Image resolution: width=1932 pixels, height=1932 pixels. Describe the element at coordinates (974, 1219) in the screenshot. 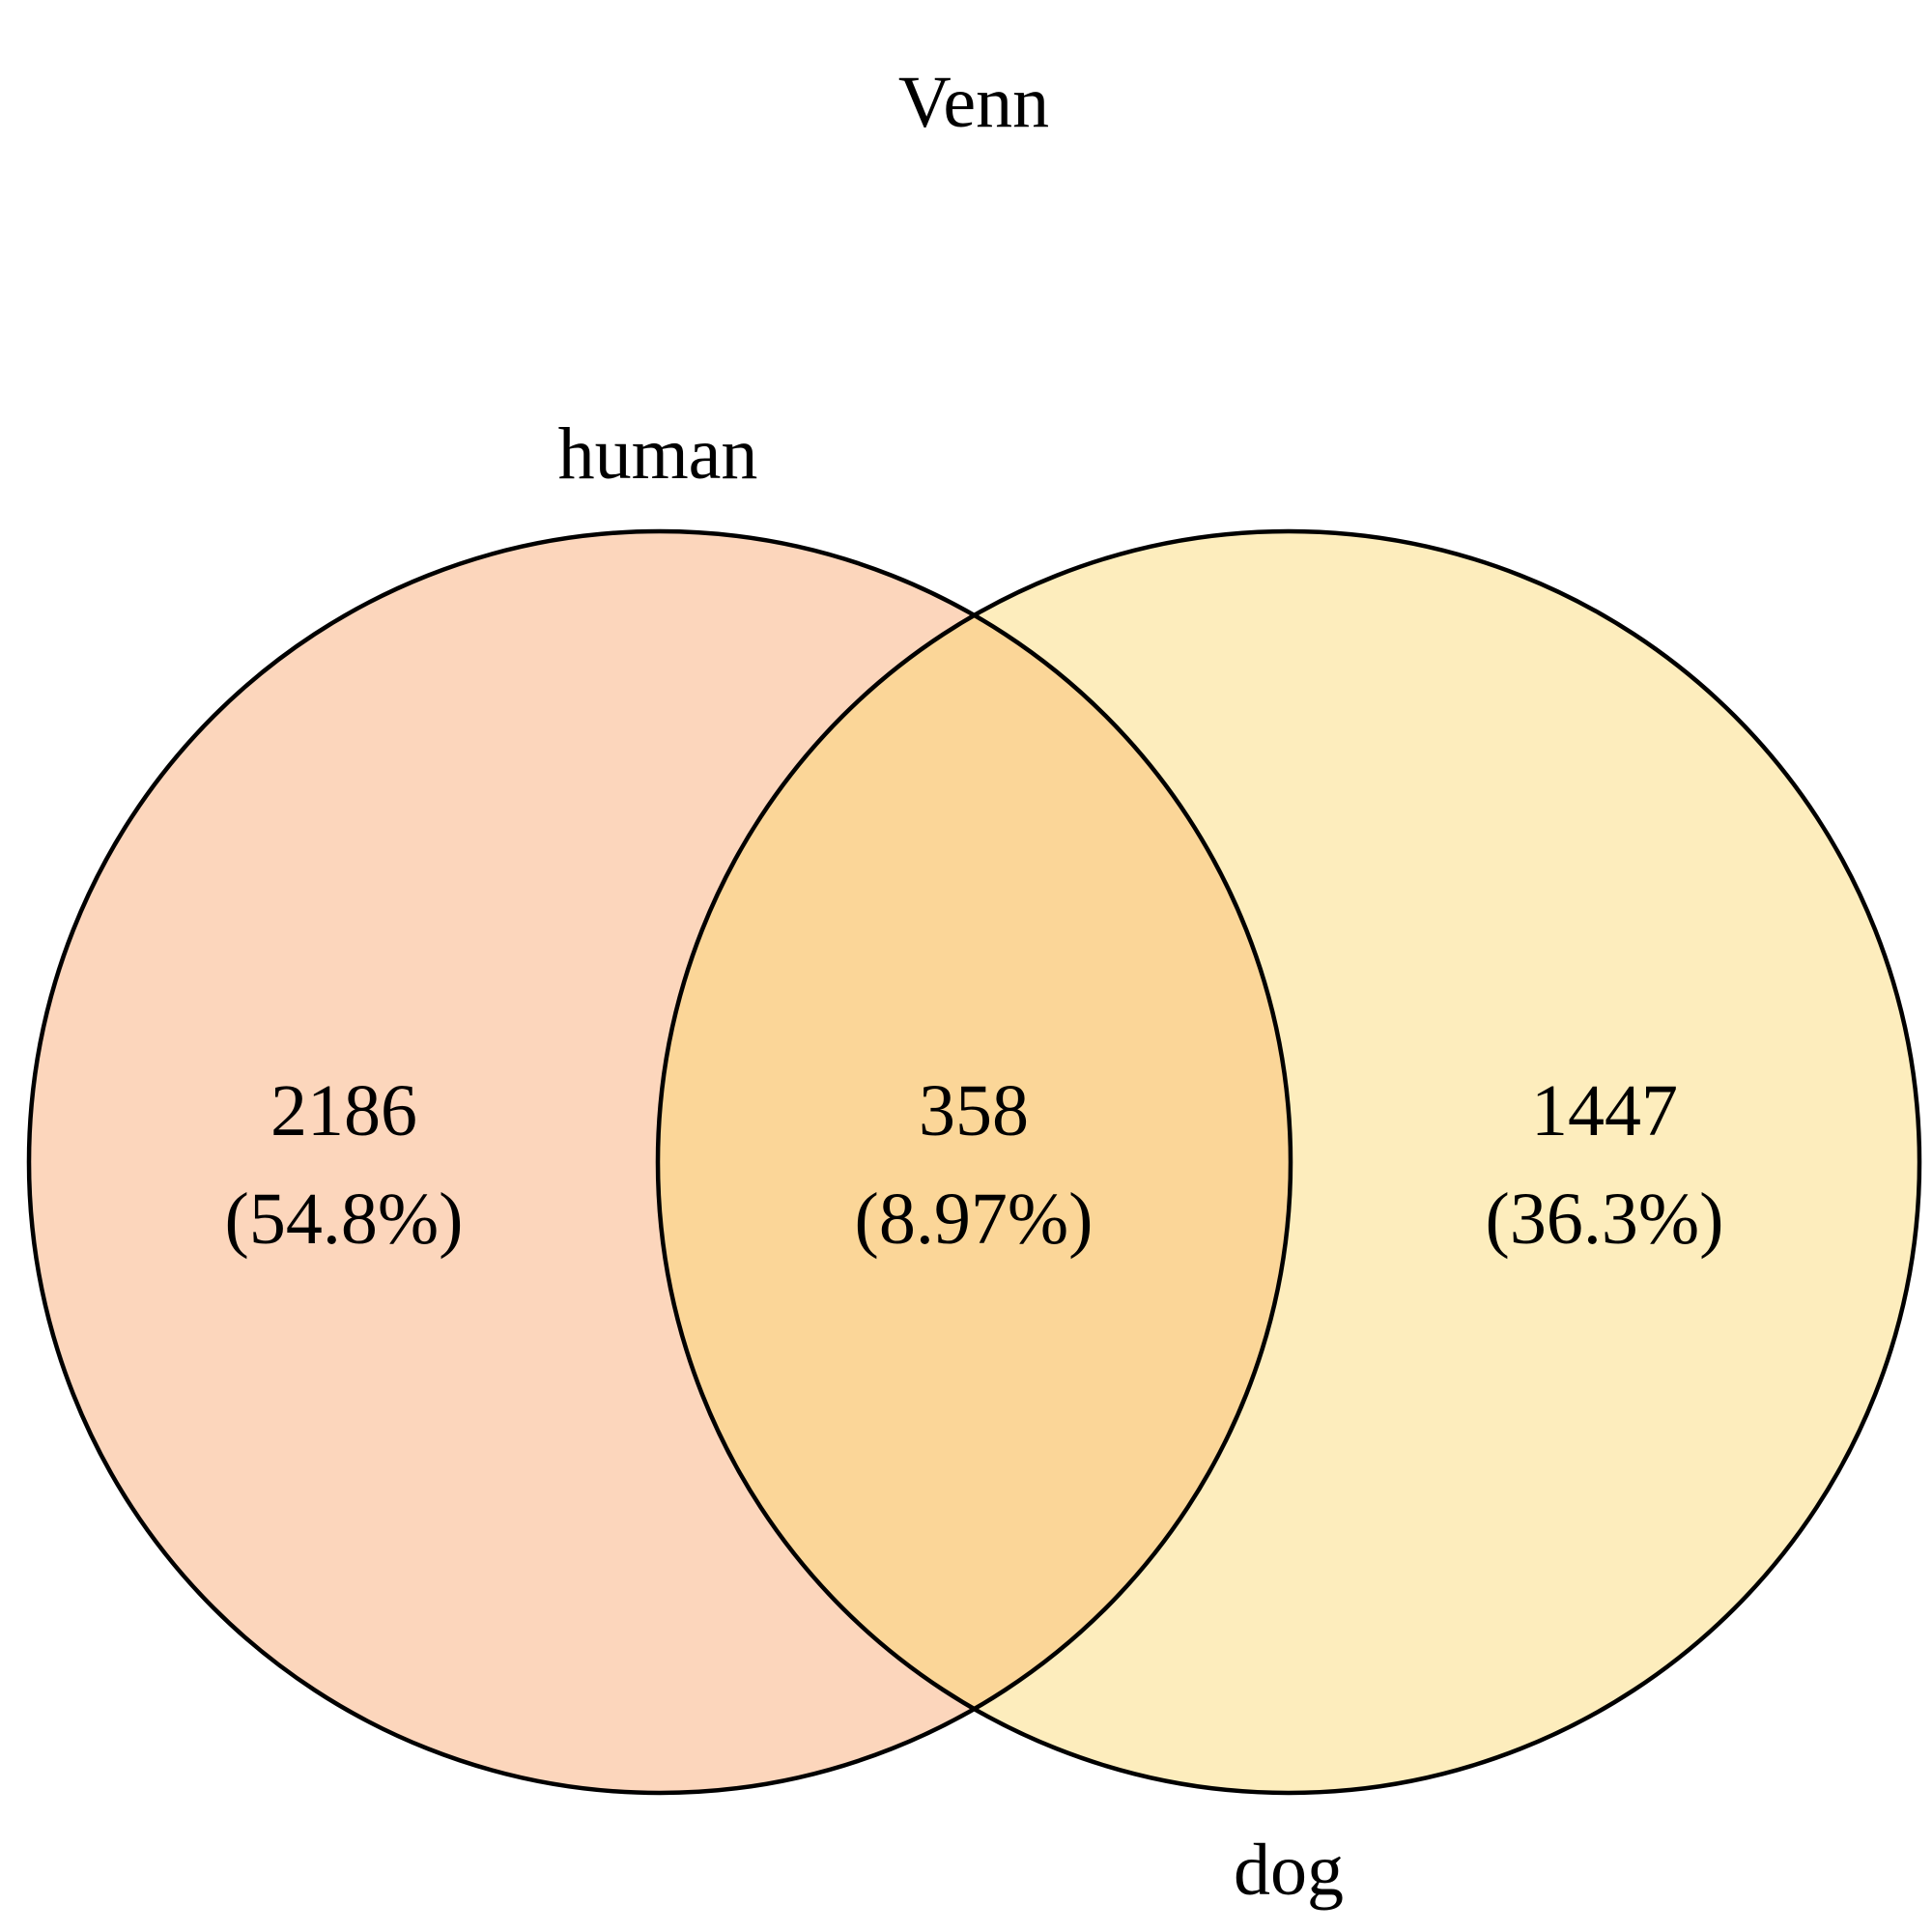

I see `region-intersection-percent: (8.97%)` at that location.